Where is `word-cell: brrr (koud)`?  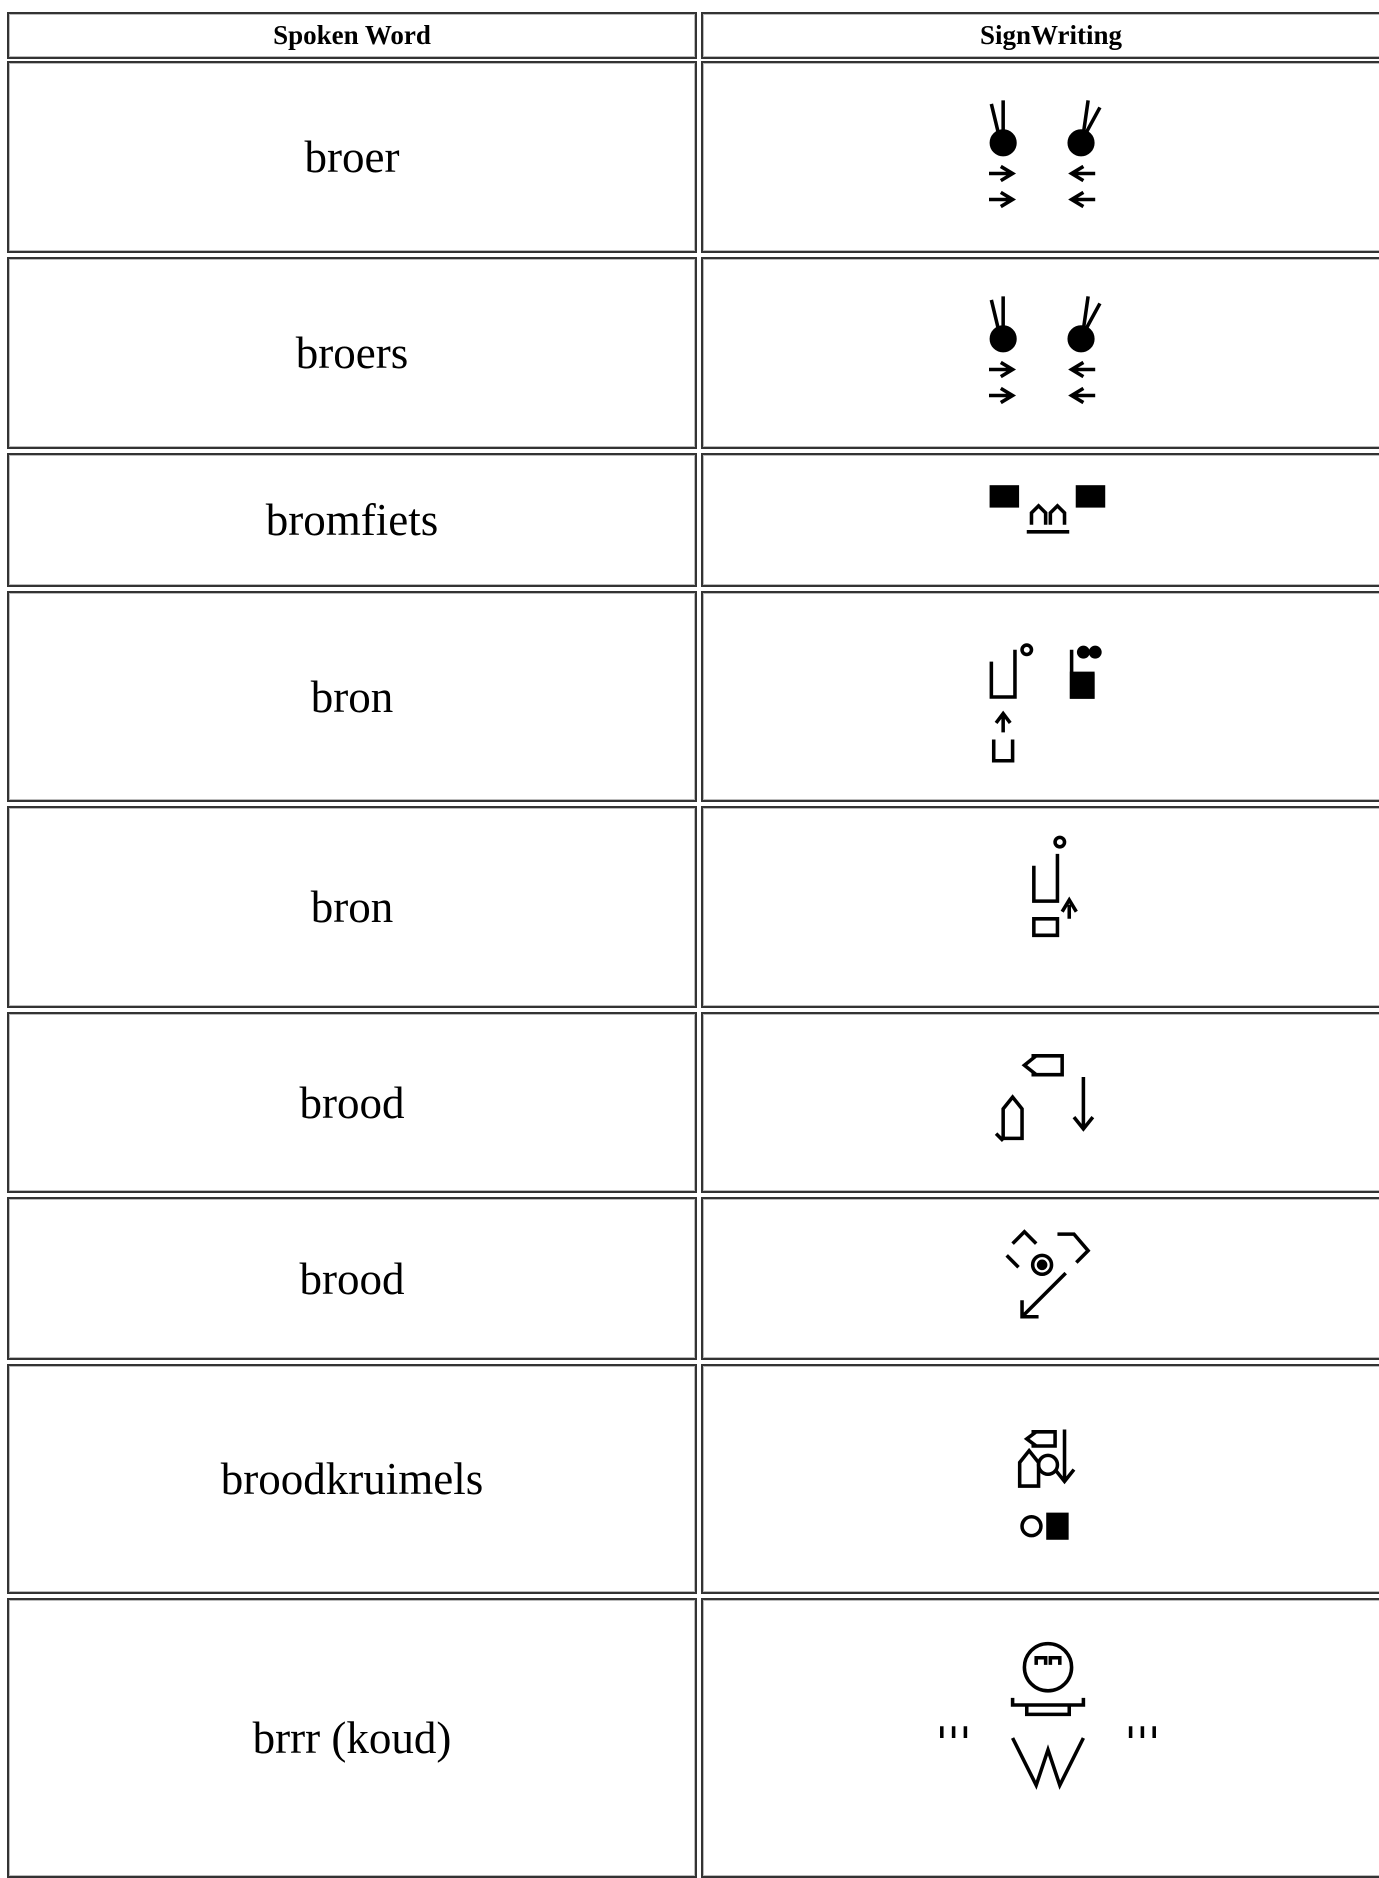
word-cell: brrr (koud) is located at coordinates (352, 1738).